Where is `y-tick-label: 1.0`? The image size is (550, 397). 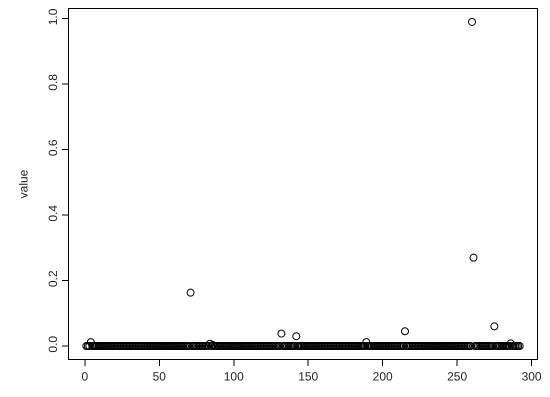
y-tick-label: 1.0 is located at coordinates (53, 17).